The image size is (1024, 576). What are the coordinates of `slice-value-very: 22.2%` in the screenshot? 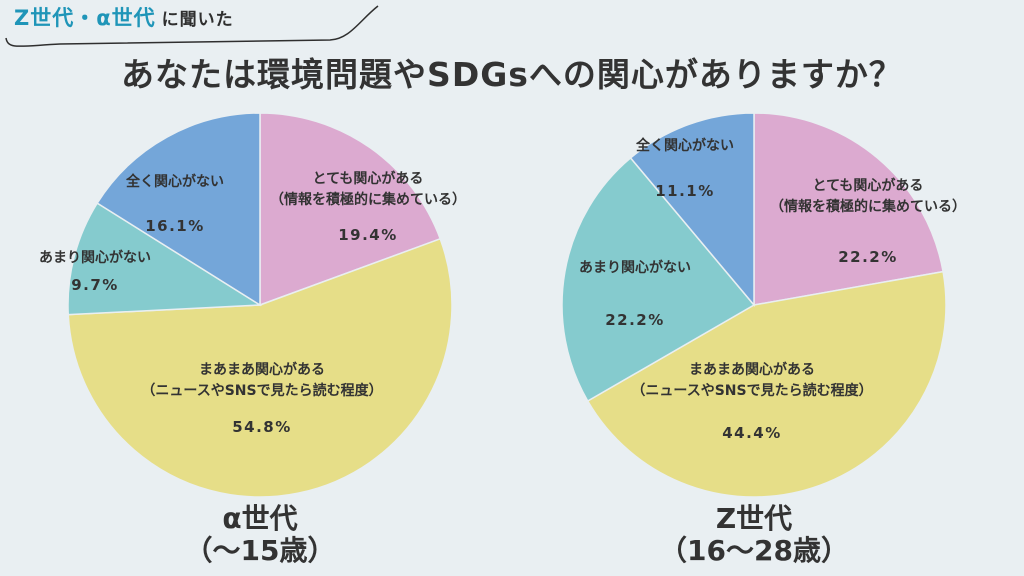 It's located at (868, 257).